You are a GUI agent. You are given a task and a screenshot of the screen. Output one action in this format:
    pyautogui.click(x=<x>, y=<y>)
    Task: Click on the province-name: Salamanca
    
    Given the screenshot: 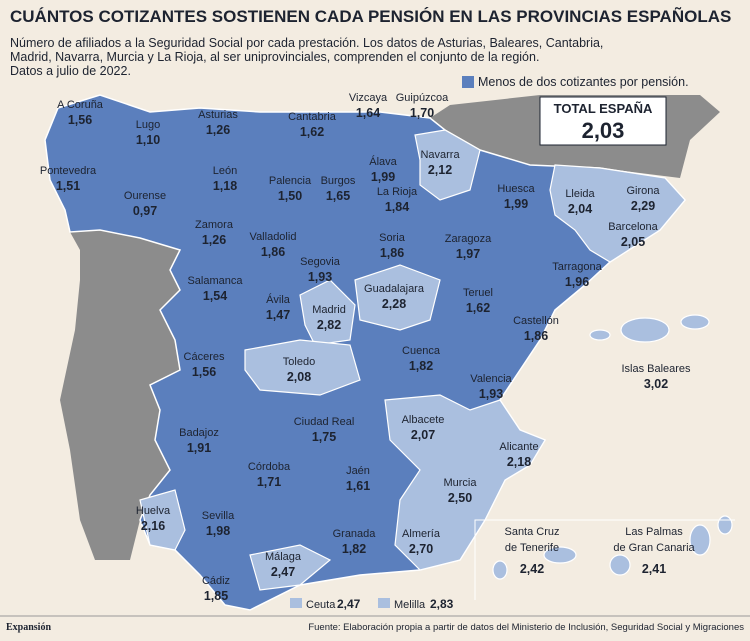 What is the action you would take?
    pyautogui.click(x=215, y=281)
    